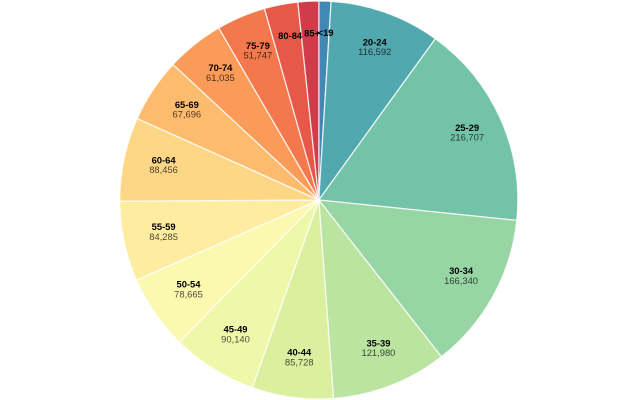  Describe the element at coordinates (326, 32) in the screenshot. I see `svg-text: <19` at that location.